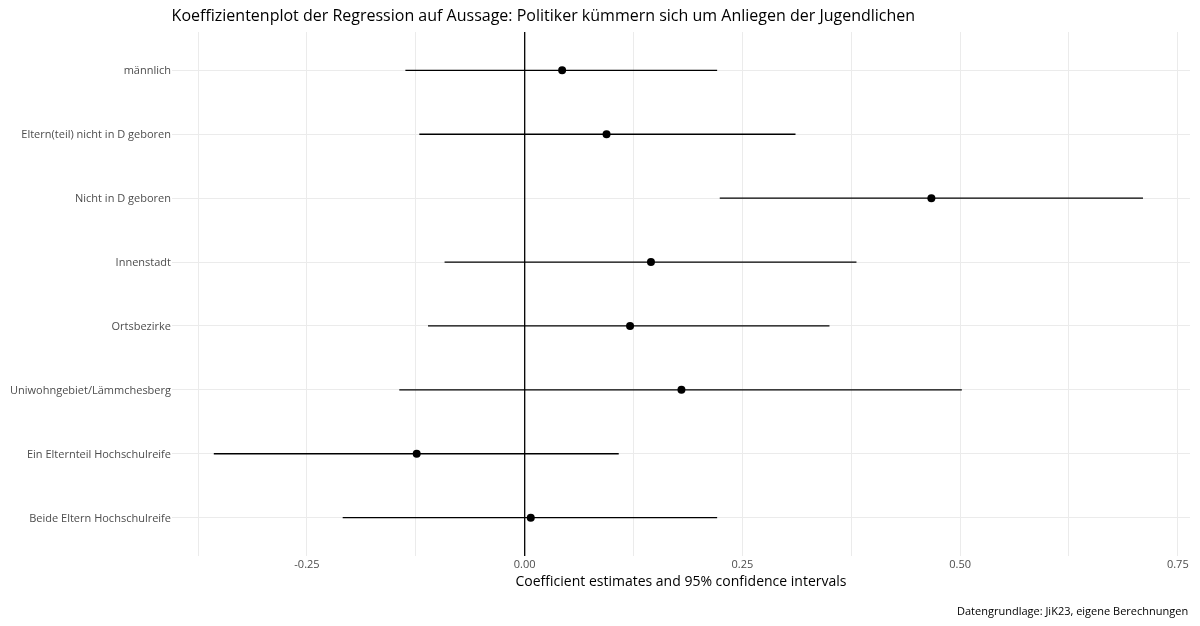 This screenshot has height=626, width=1200. I want to click on y-tick-label: männlich, so click(147, 70).